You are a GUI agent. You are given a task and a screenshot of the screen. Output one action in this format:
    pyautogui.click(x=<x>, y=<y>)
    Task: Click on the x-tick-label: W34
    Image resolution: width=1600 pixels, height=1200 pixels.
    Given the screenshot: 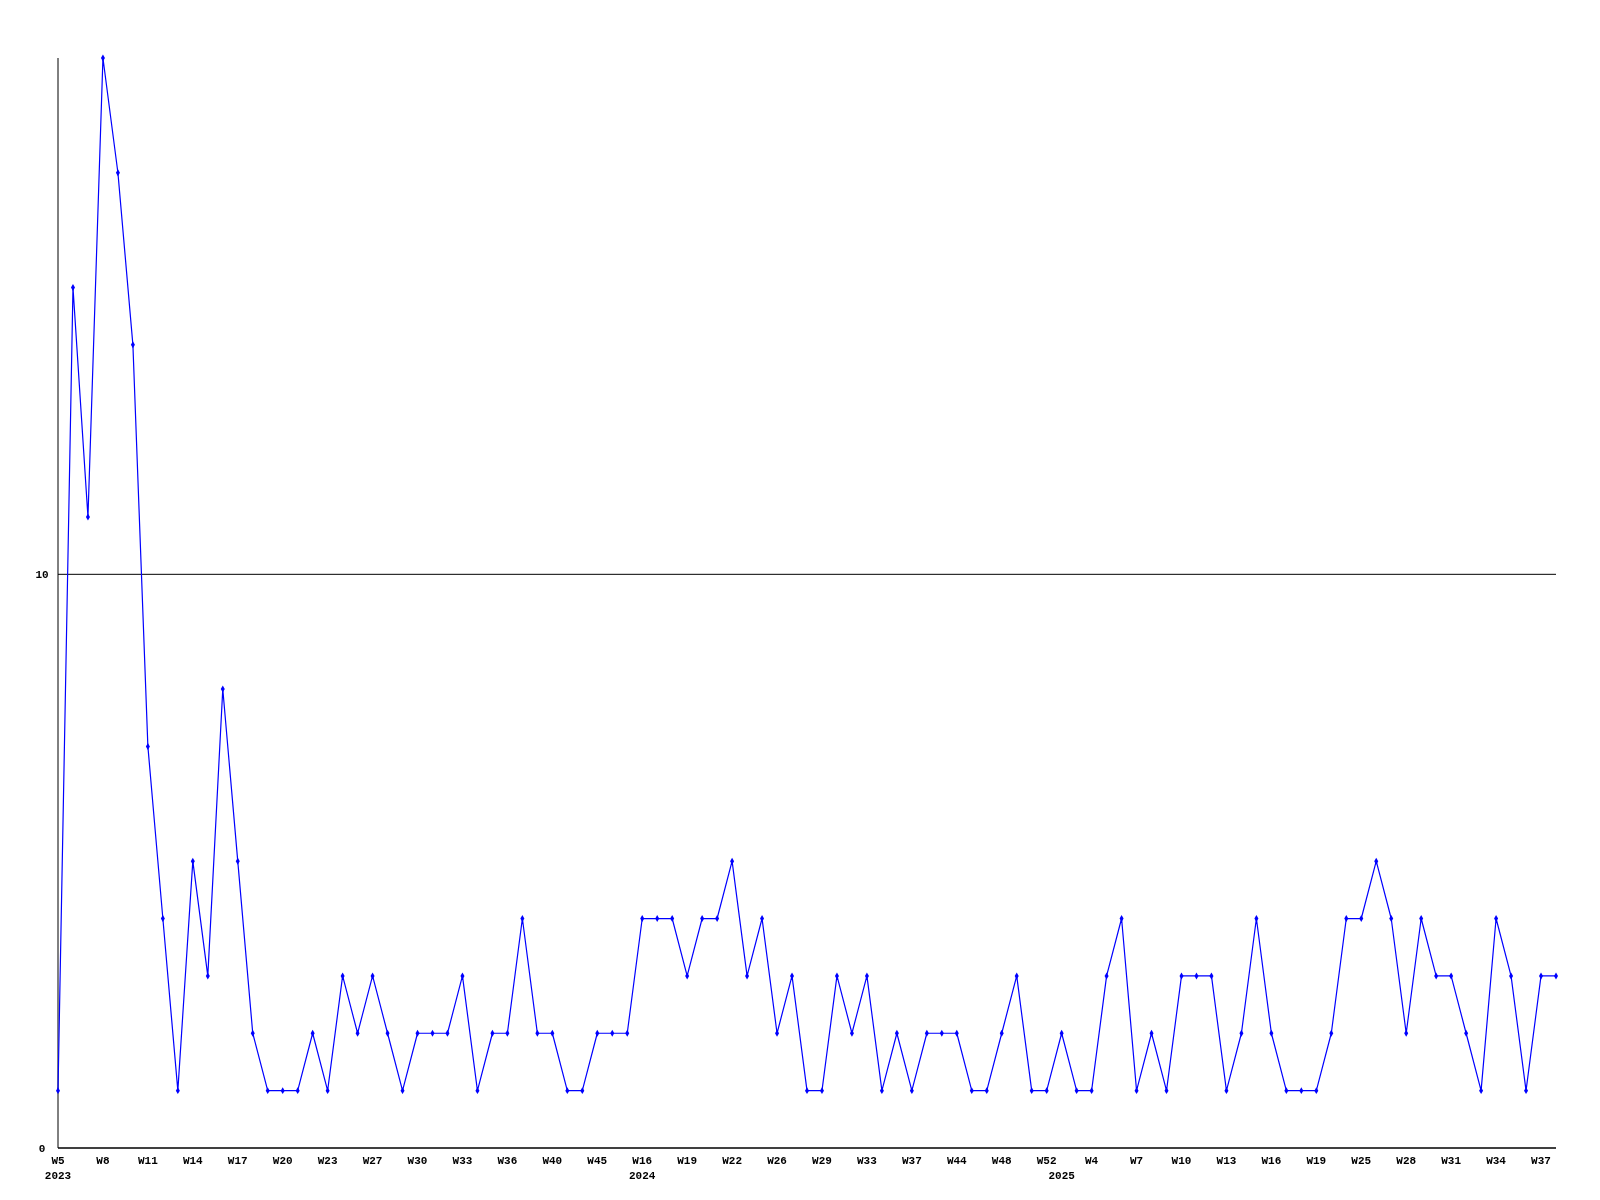 What is the action you would take?
    pyautogui.click(x=1496, y=1161)
    